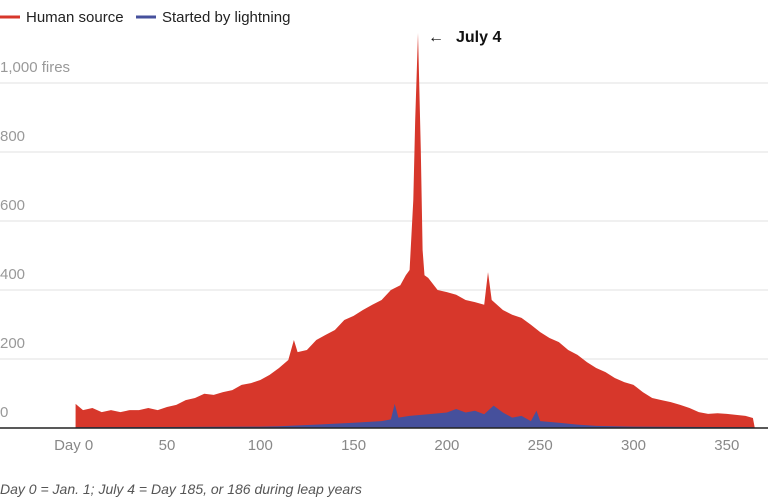  I want to click on y-tick-label: 1,000 fires, so click(35, 67).